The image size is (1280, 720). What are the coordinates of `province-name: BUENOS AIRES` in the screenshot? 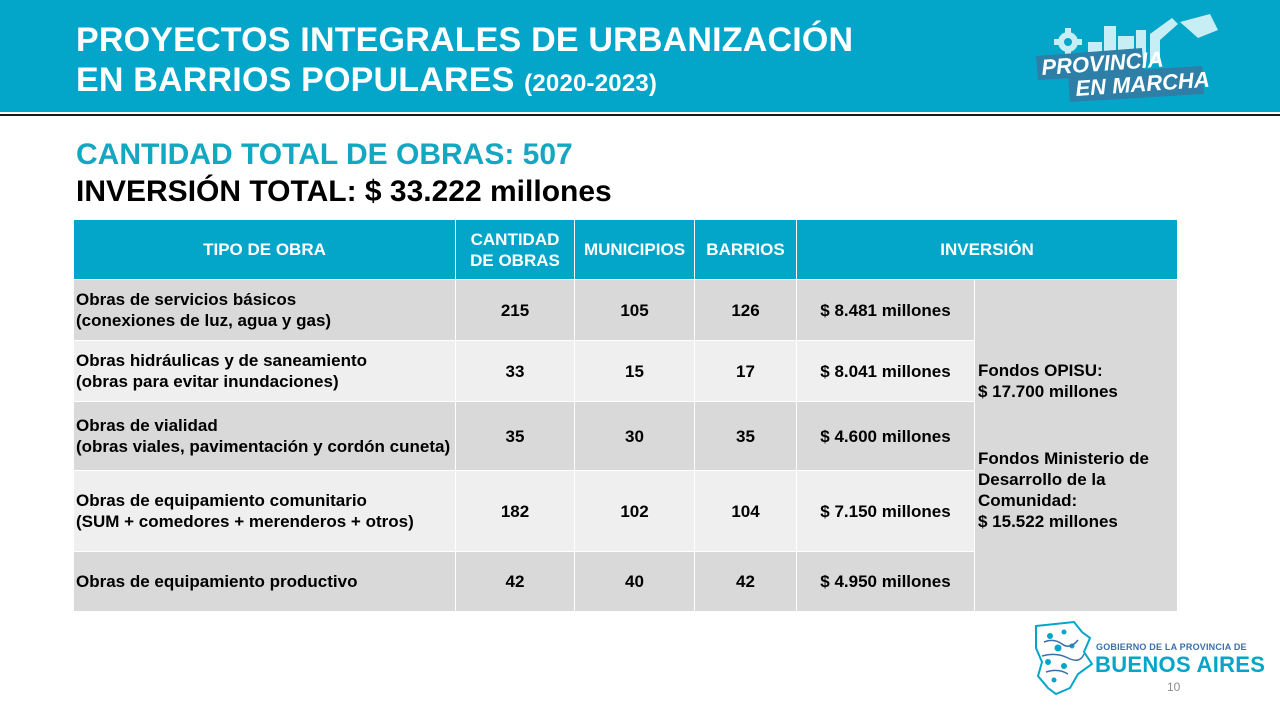 It's located at (1180, 664).